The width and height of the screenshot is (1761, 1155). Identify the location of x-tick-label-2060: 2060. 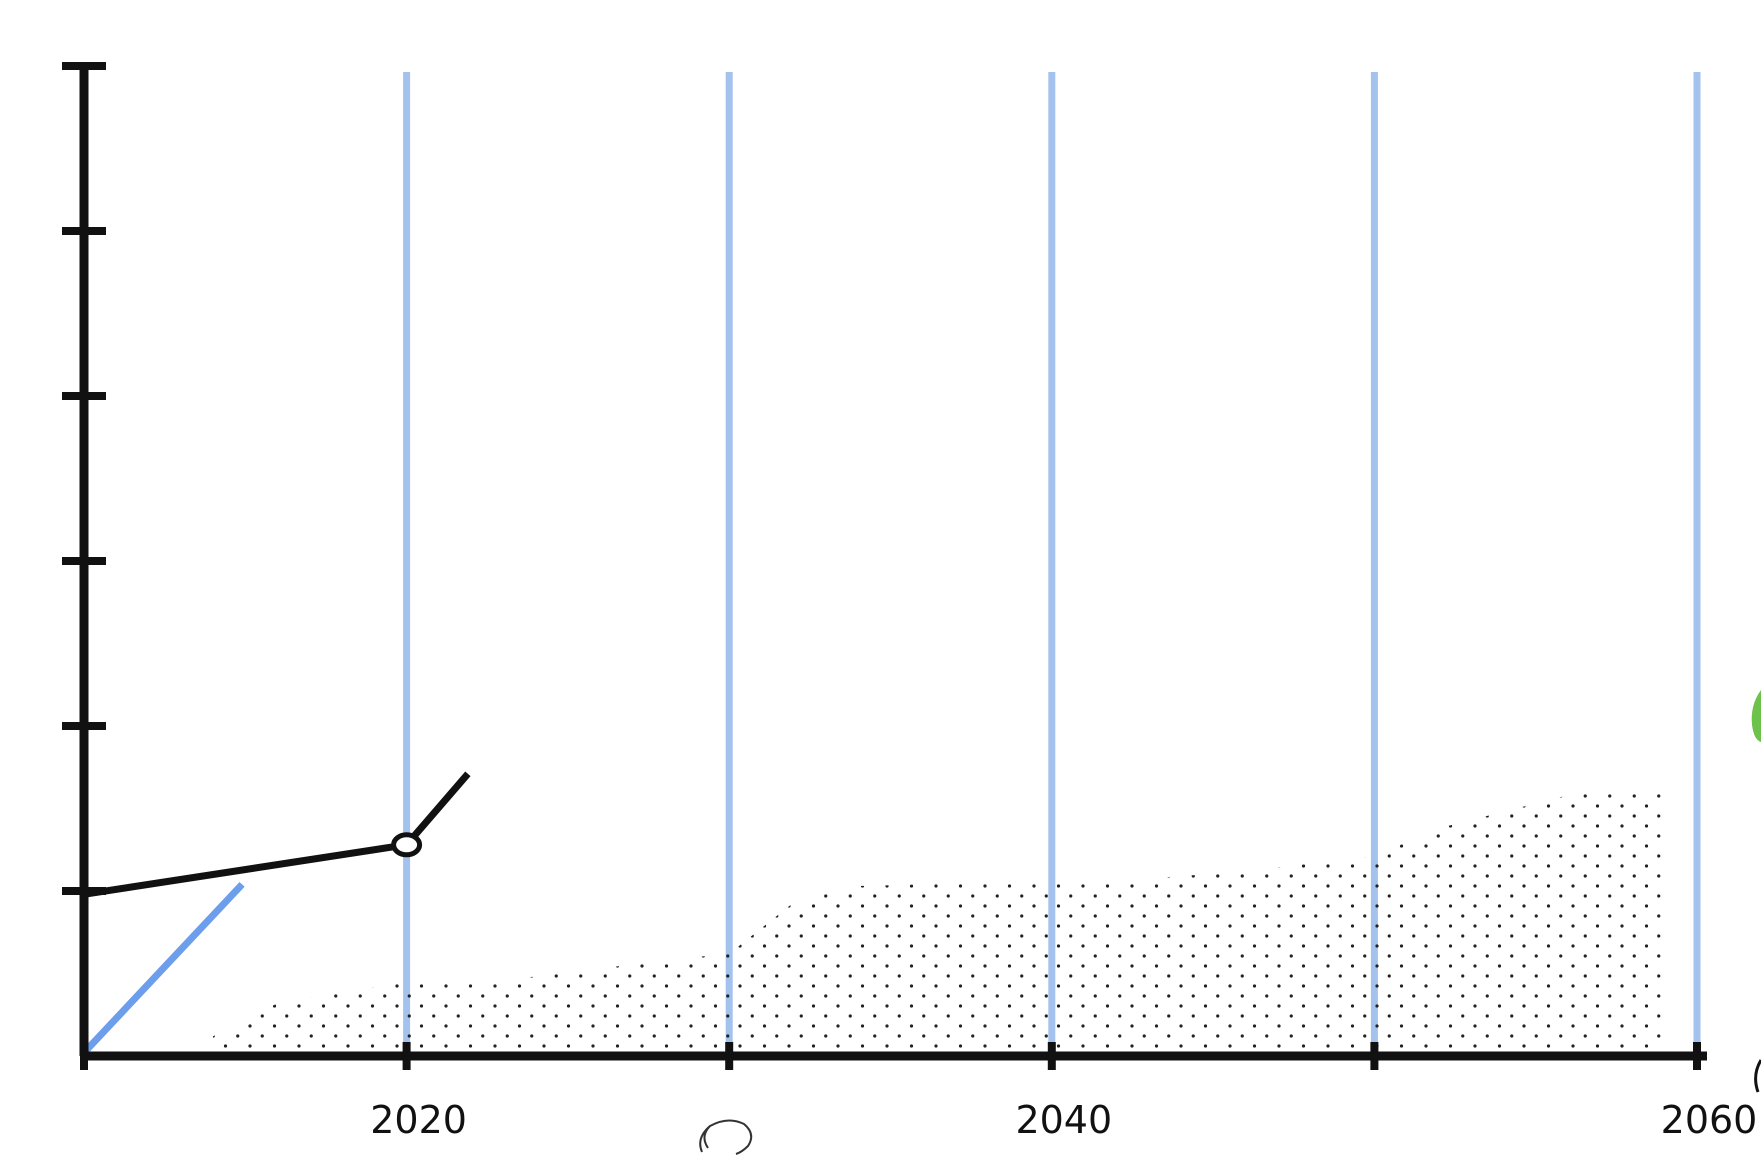
(1709, 1120).